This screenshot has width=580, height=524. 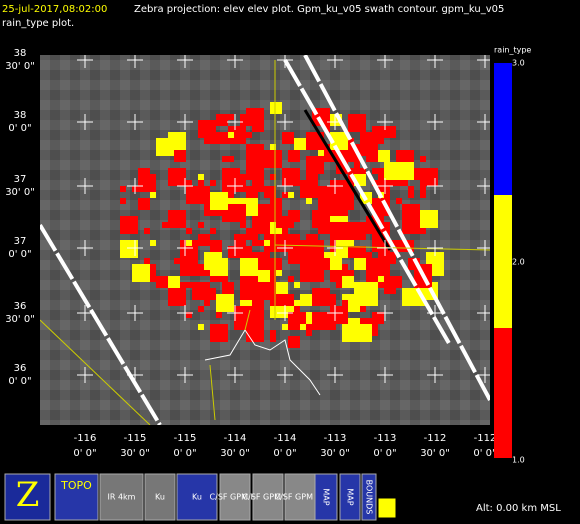 What do you see at coordinates (369, 497) in the screenshot?
I see `toolbar-button: BOUNDS` at bounding box center [369, 497].